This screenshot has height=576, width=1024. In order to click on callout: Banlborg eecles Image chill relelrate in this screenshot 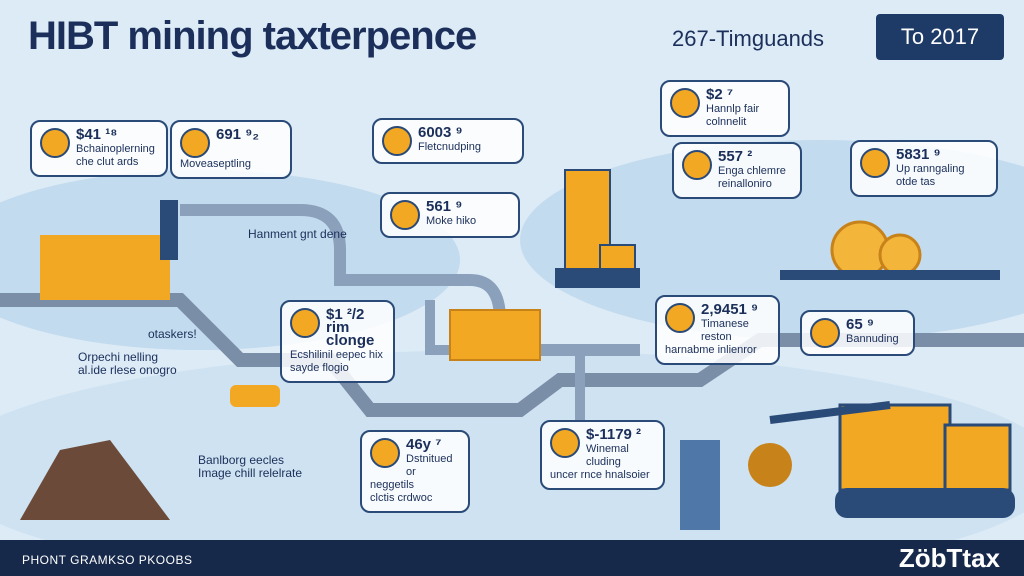, I will do `click(257, 467)`.